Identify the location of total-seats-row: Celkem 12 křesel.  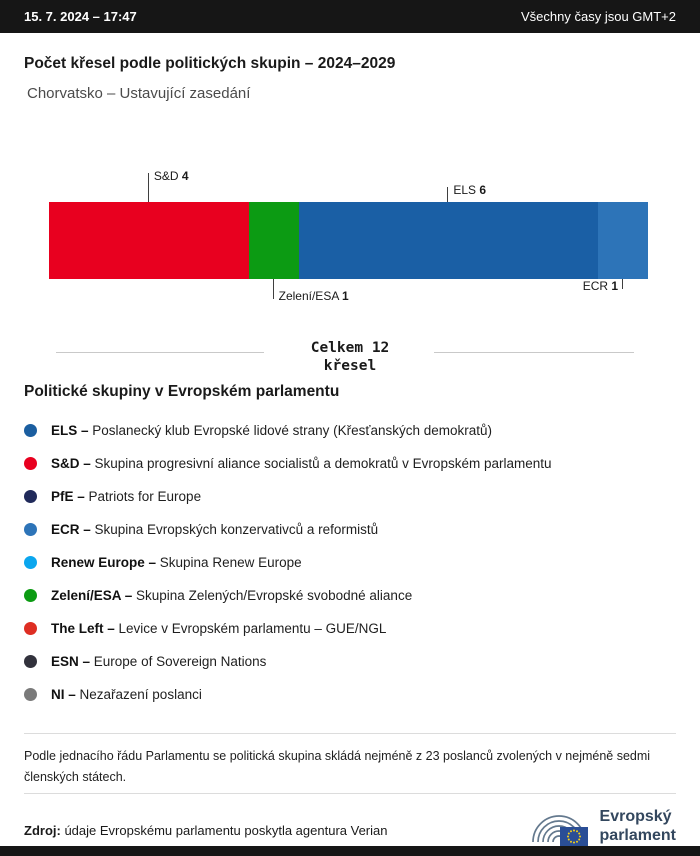
(350, 357).